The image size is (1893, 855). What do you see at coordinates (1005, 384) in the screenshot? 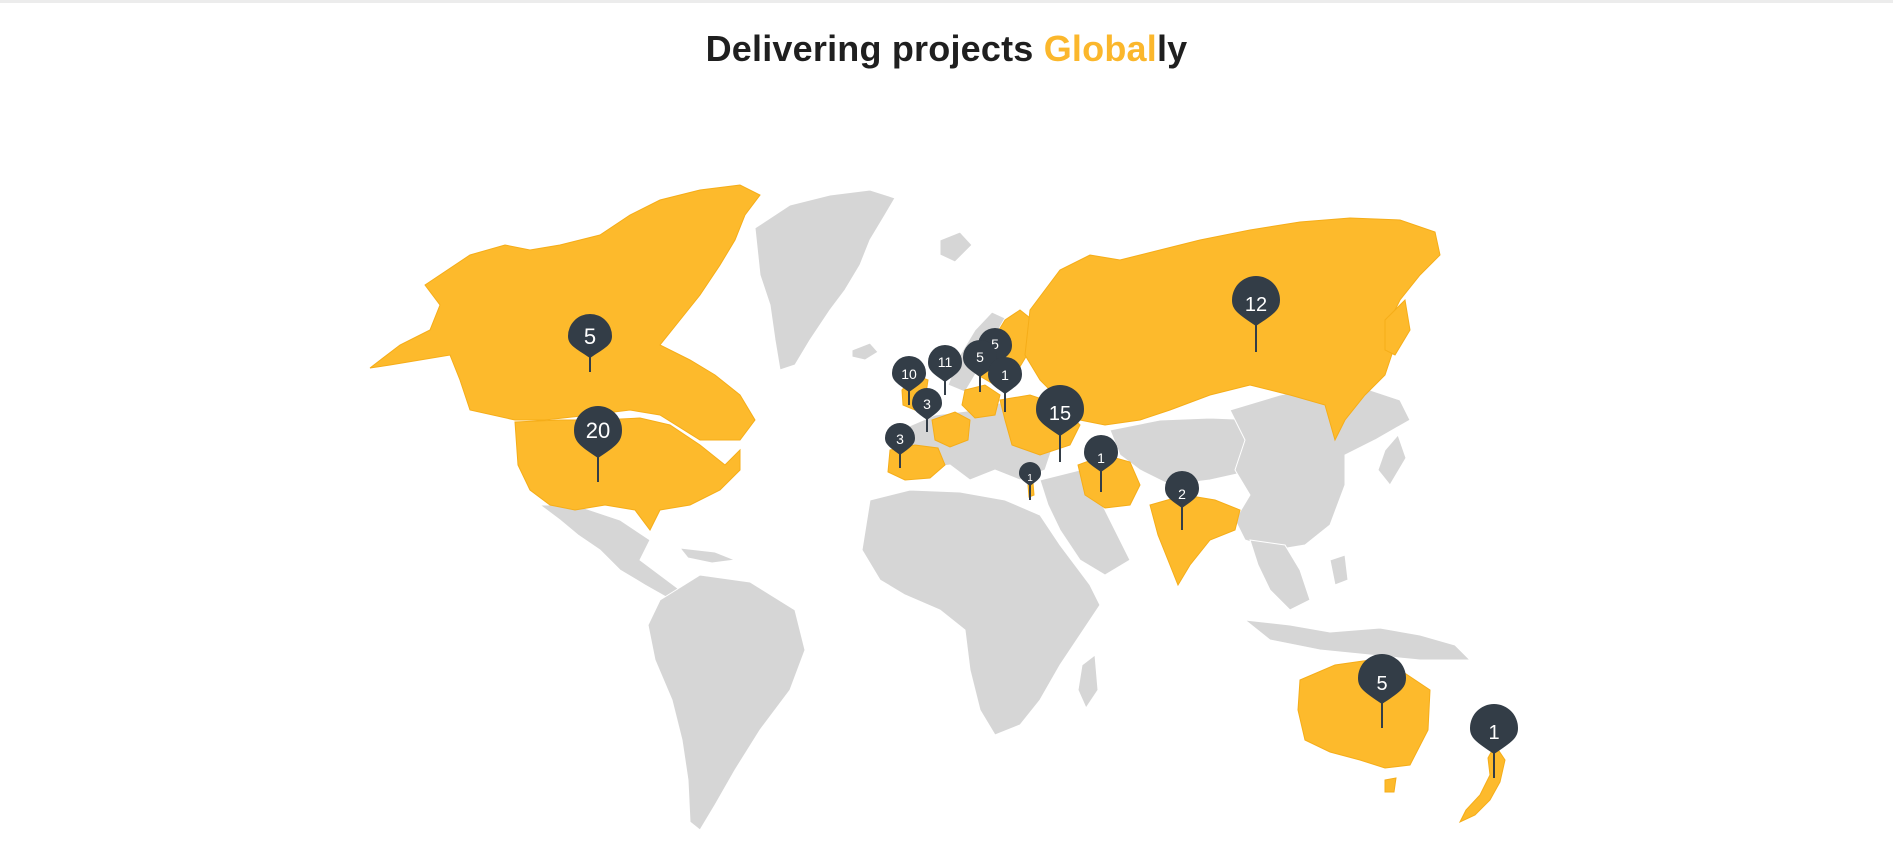
I see `marker-baltics: 1` at bounding box center [1005, 384].